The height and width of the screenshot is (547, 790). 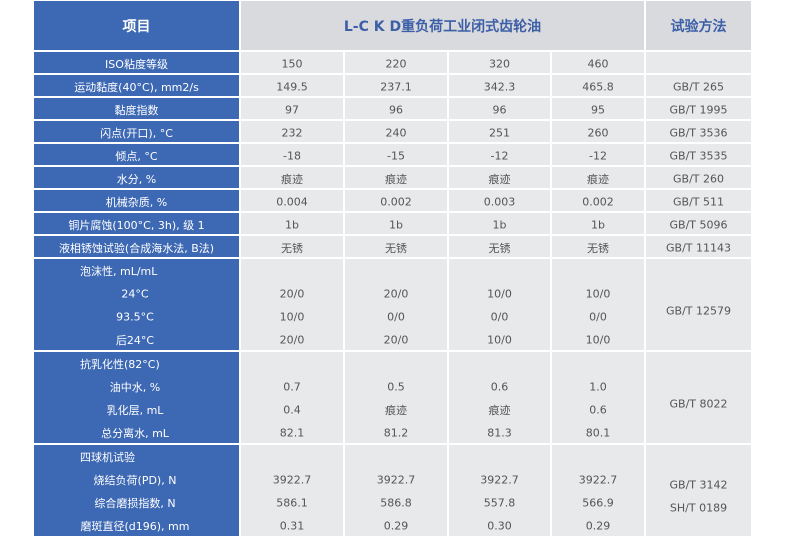 What do you see at coordinates (499, 502) in the screenshot?
I see `cell-value: 557.8` at bounding box center [499, 502].